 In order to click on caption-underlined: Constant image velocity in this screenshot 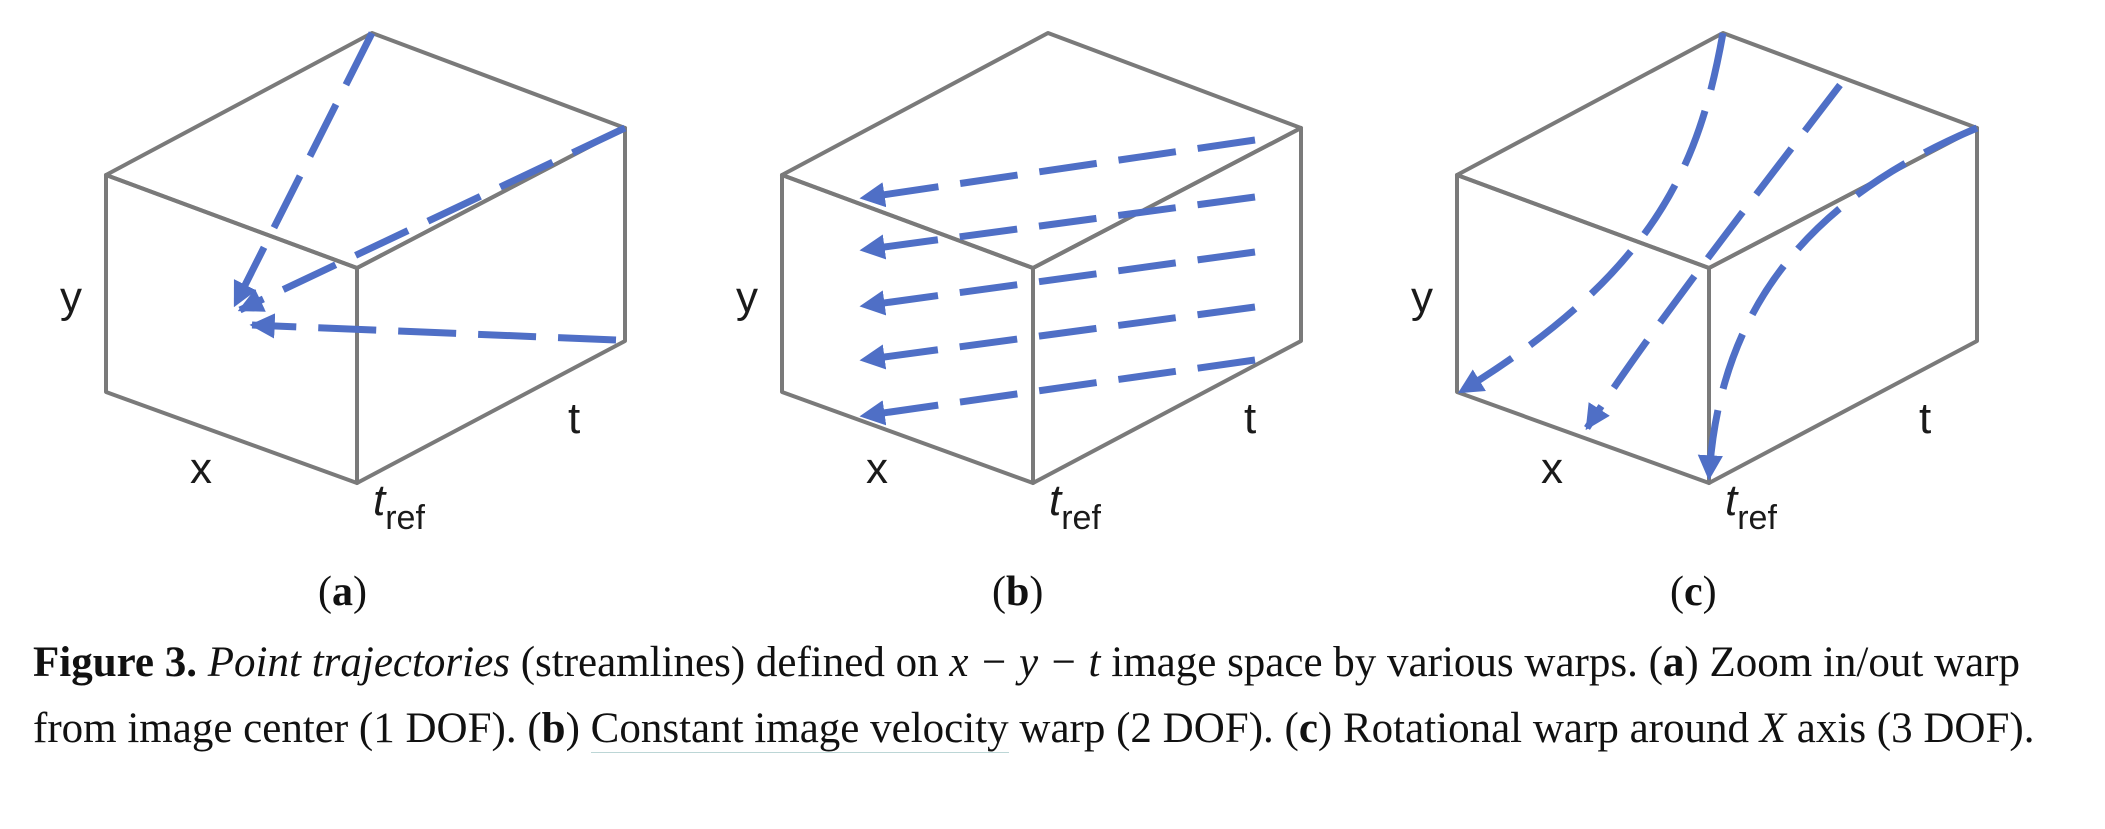, I will do `click(799, 729)`.